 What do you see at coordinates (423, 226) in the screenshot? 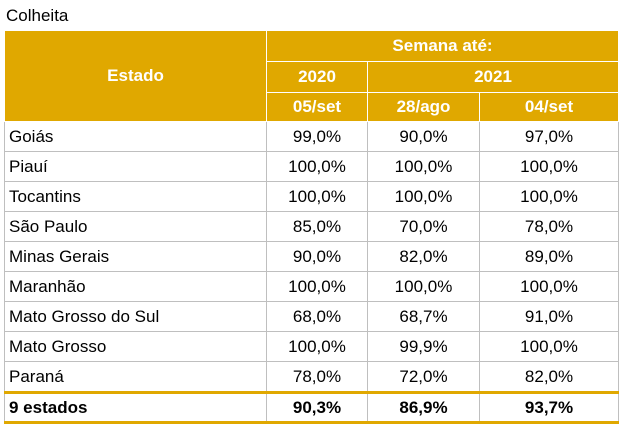
I see `value-cell: 70,0%` at bounding box center [423, 226].